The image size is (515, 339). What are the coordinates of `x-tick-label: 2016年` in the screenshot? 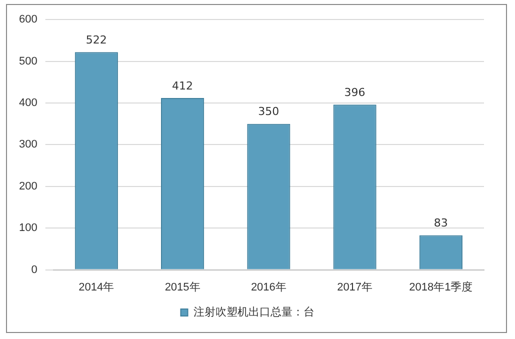 It's located at (268, 287).